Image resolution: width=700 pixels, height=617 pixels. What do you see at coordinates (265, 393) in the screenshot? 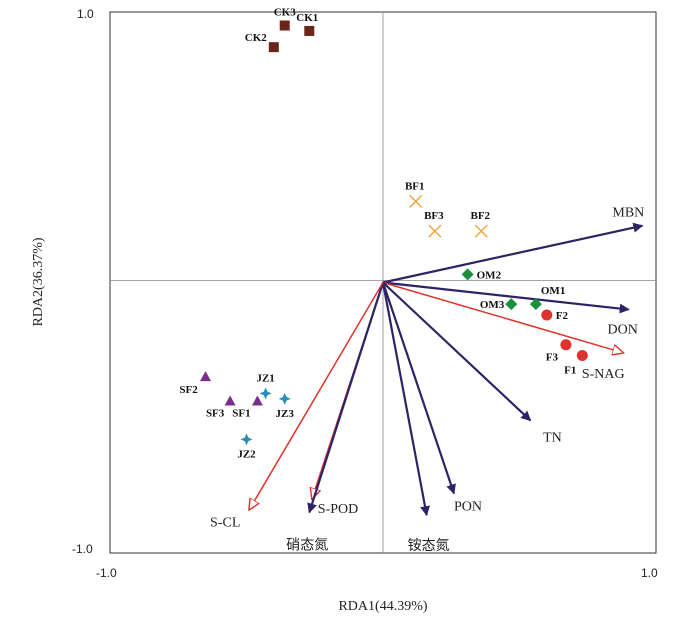
I see `sample-jz1-marker` at bounding box center [265, 393].